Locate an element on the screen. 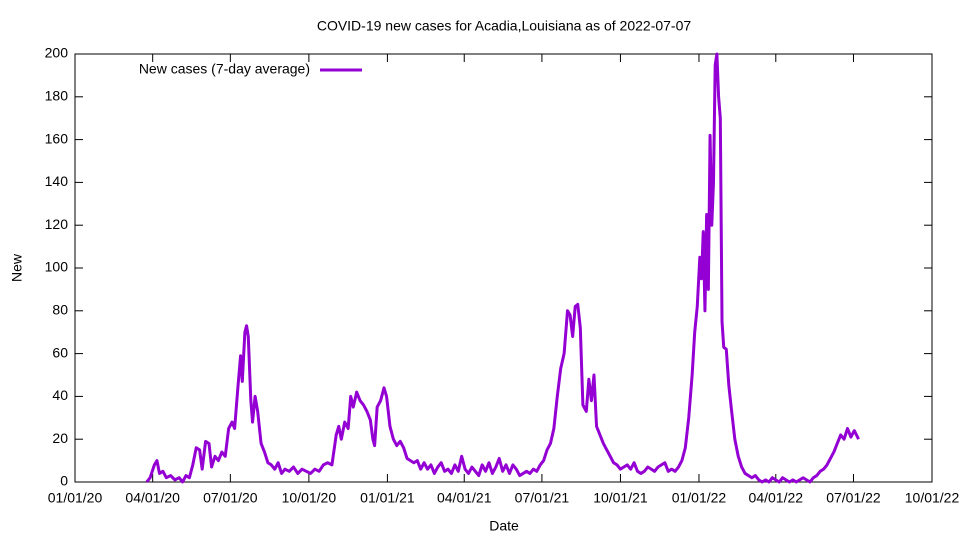  x-tick-label: 04/01/21 is located at coordinates (464, 498).